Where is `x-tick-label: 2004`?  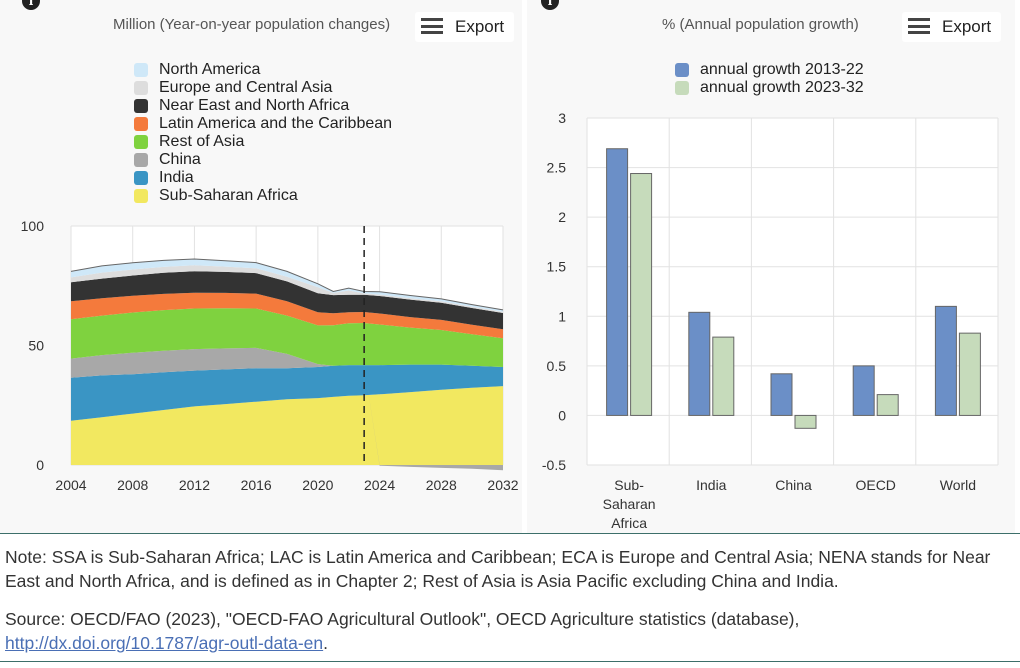 x-tick-label: 2004 is located at coordinates (70, 485).